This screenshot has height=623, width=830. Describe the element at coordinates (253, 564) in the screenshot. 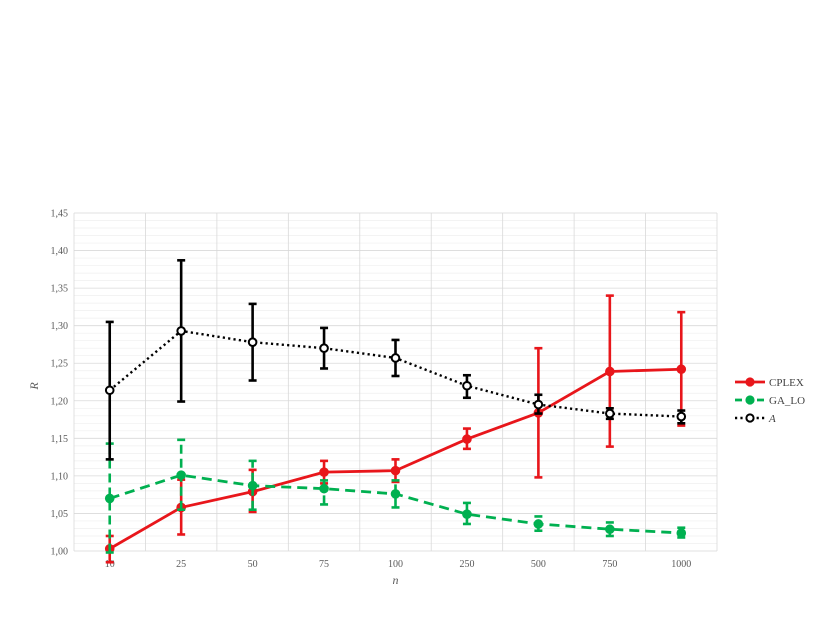

I see `x-tick-label: 50` at that location.